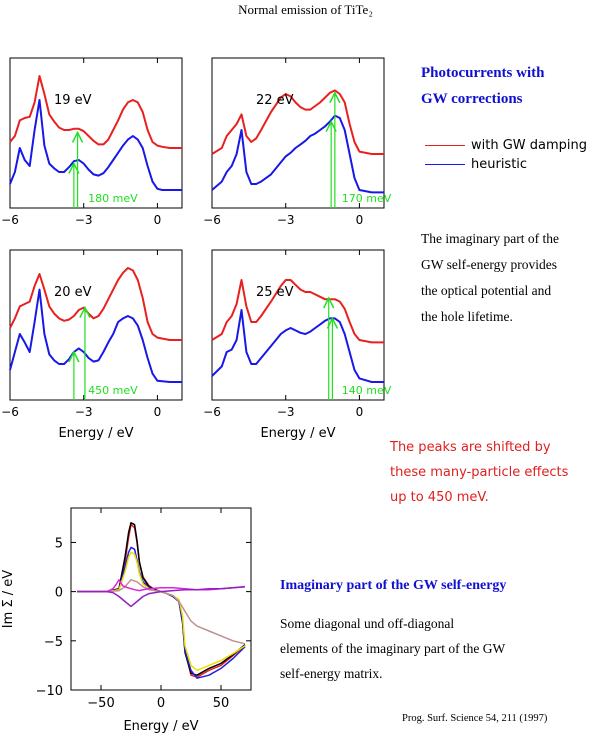 Image resolution: width=611 pixels, height=735 pixels. What do you see at coordinates (482, 86) in the screenshot?
I see `photocurrent-heading: Photocurrents with GW corrections` at bounding box center [482, 86].